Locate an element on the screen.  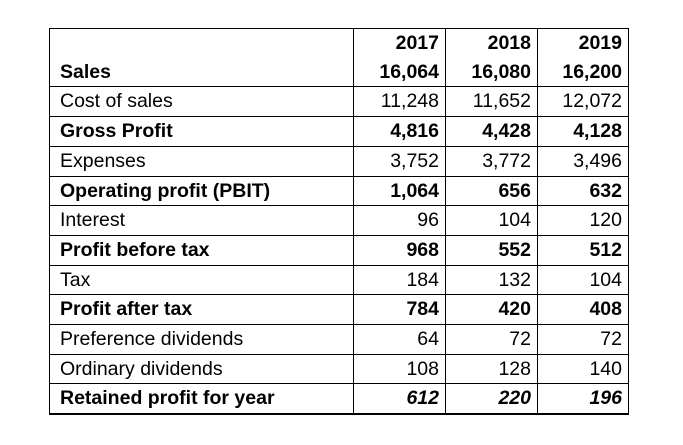
table-row-expenses: Expenses 3,752 3,772 3,496 is located at coordinates (339, 161).